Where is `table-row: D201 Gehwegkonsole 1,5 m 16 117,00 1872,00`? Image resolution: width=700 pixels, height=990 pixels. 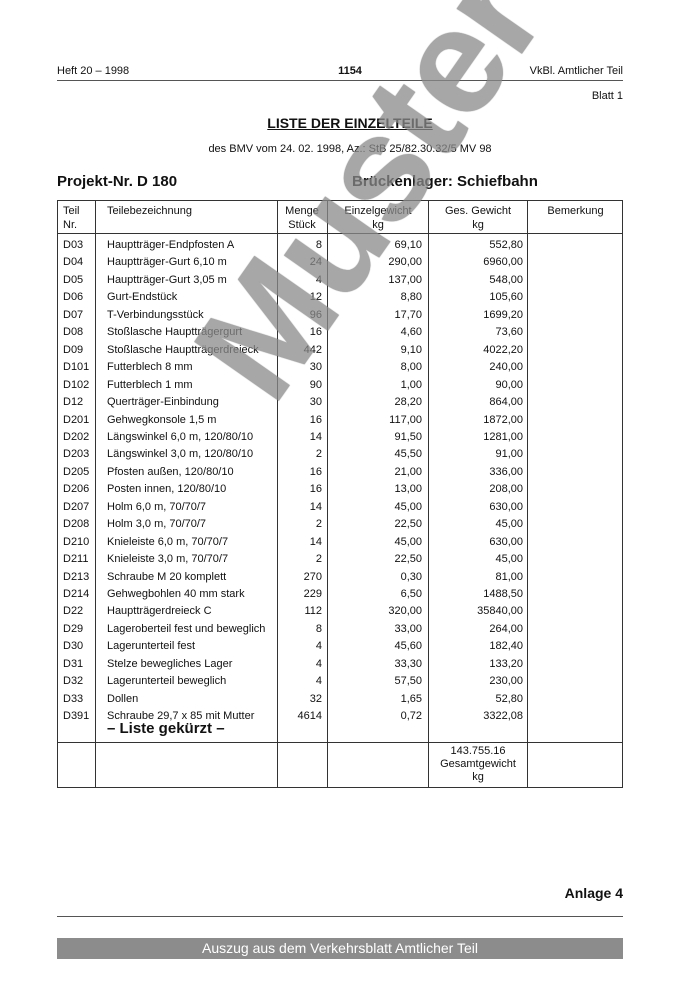 table-row: D201 Gehwegkonsole 1,5 m 16 117,00 1872,00 is located at coordinates (340, 420).